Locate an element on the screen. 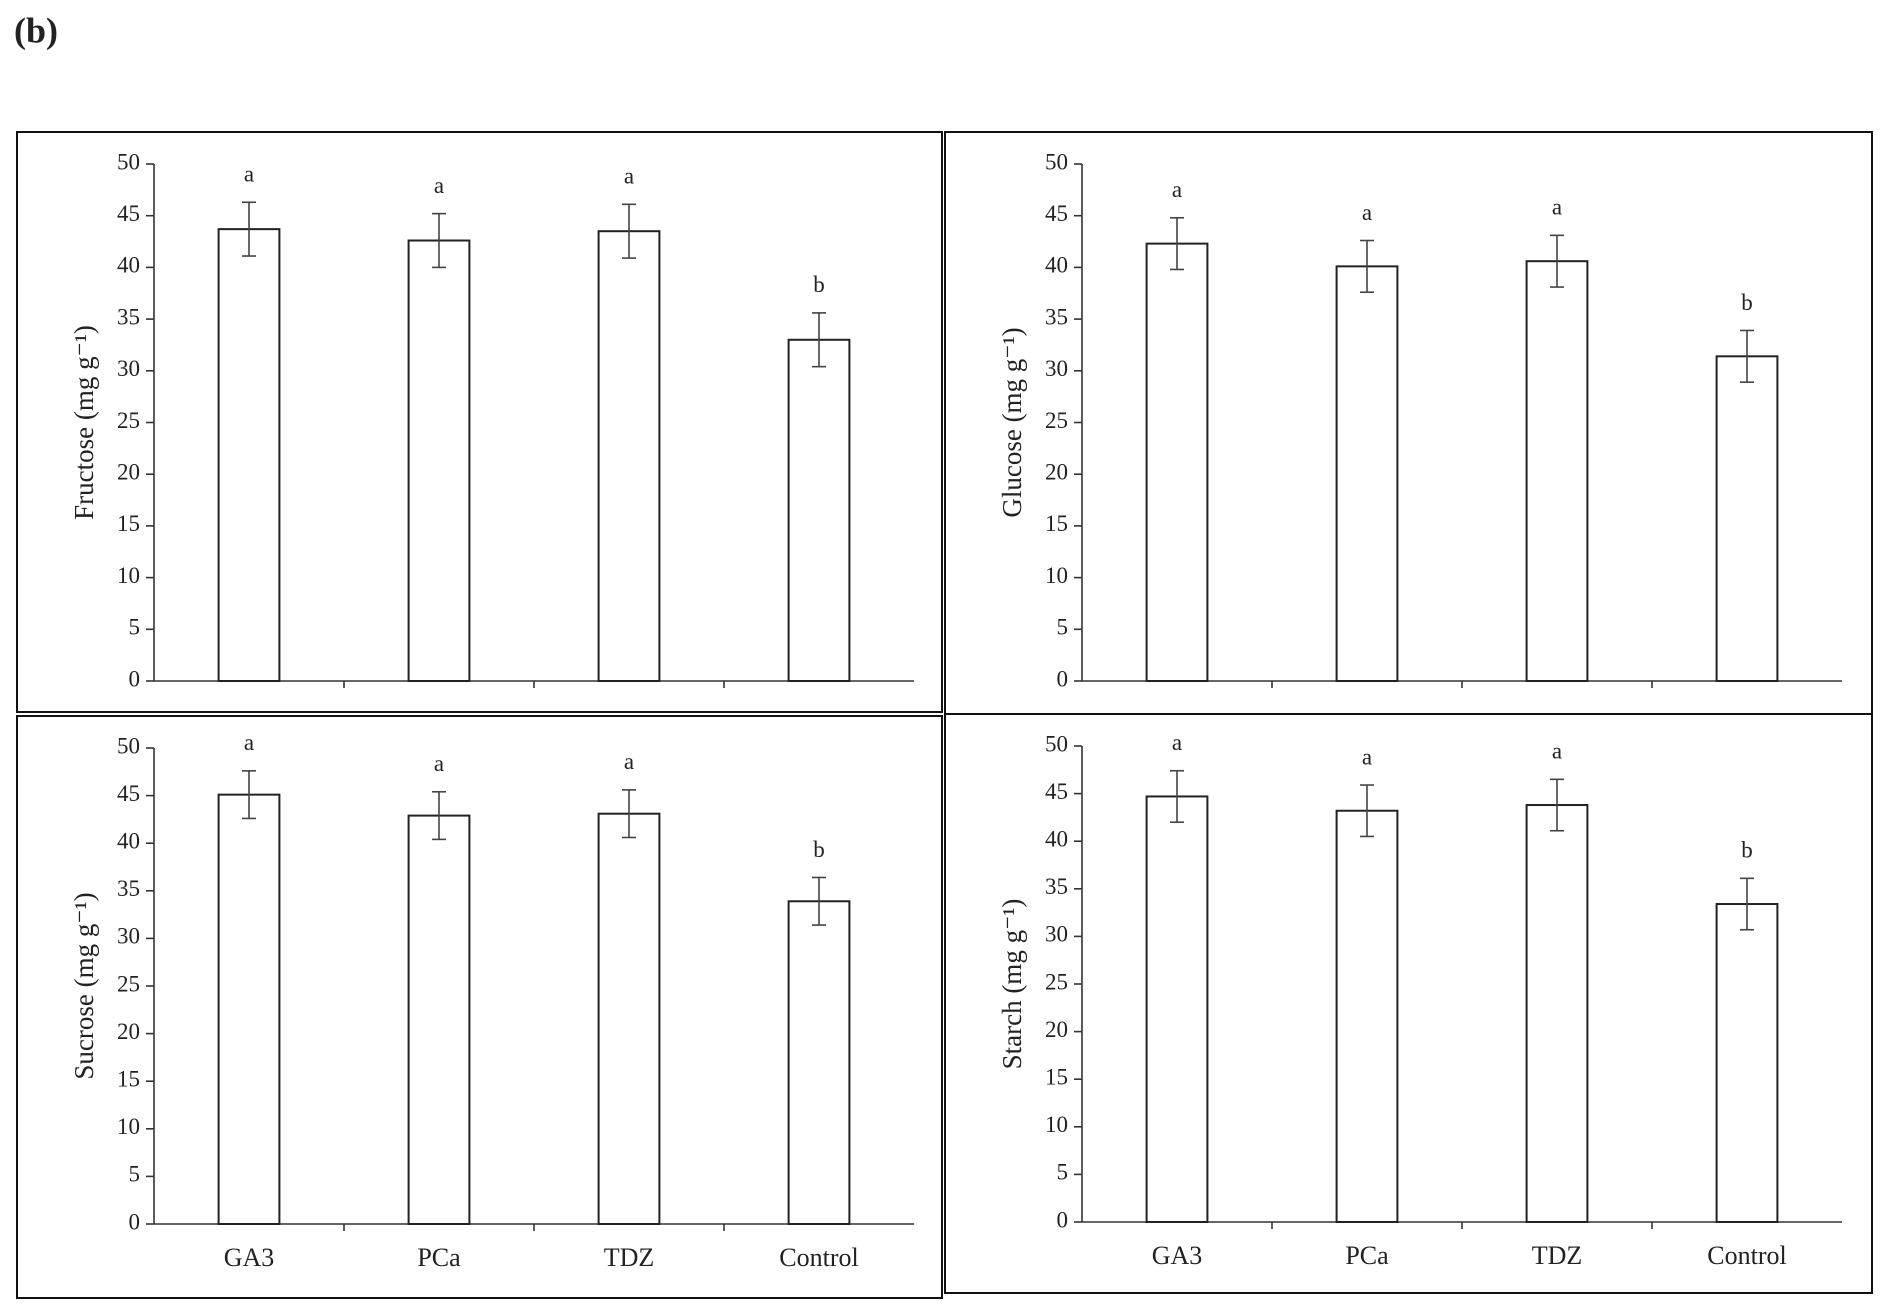 The height and width of the screenshot is (1310, 1881). y-axis-label: Sucrose (mg g⁻¹) is located at coordinates (84, 985).